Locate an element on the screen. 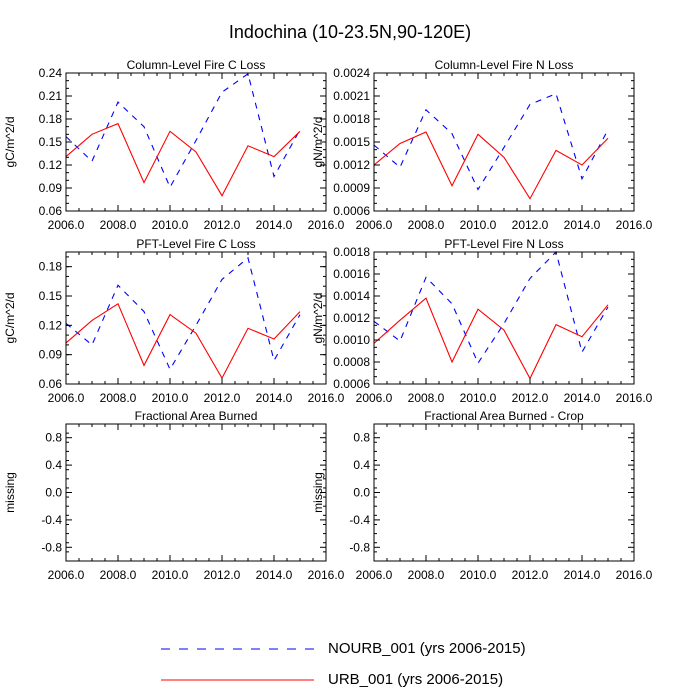 The image size is (700, 700). y-tick-label: 0.0009 is located at coordinates (351, 188).